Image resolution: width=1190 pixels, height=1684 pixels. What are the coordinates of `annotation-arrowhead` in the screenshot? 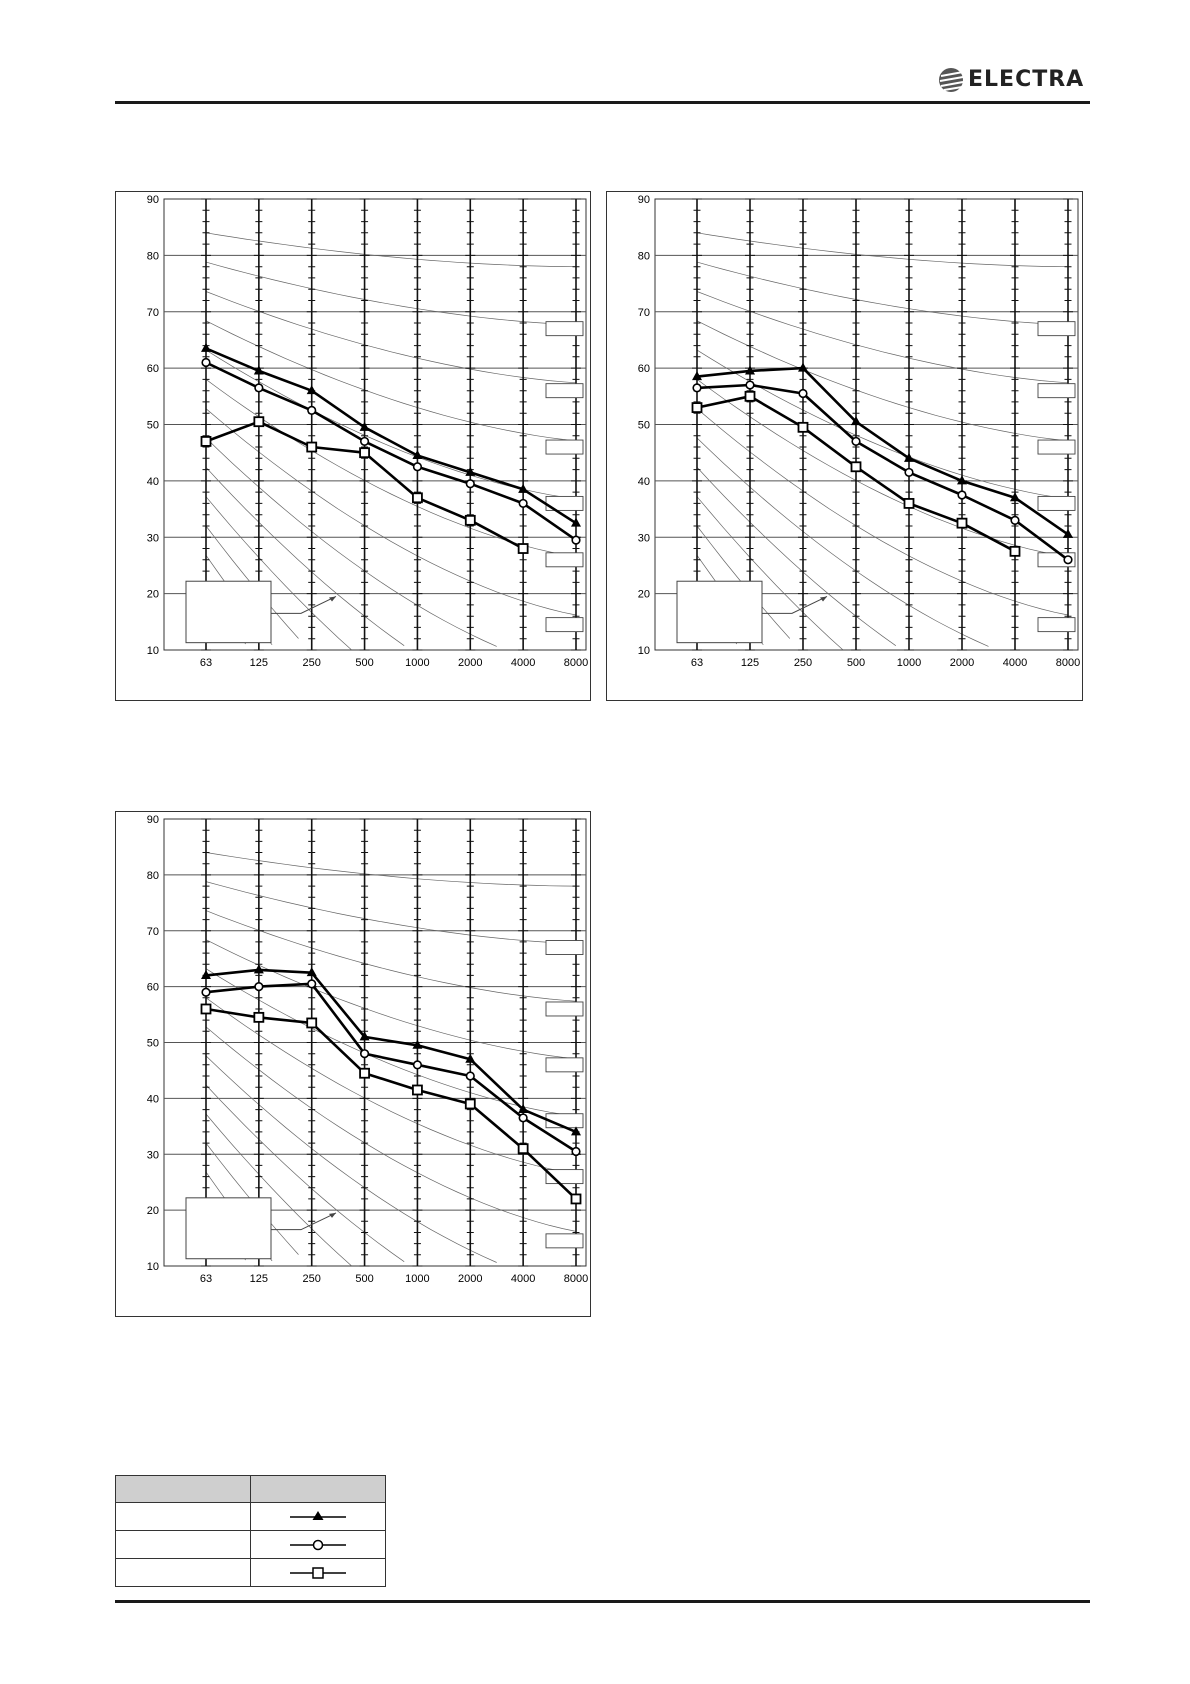 It's located at (823, 599).